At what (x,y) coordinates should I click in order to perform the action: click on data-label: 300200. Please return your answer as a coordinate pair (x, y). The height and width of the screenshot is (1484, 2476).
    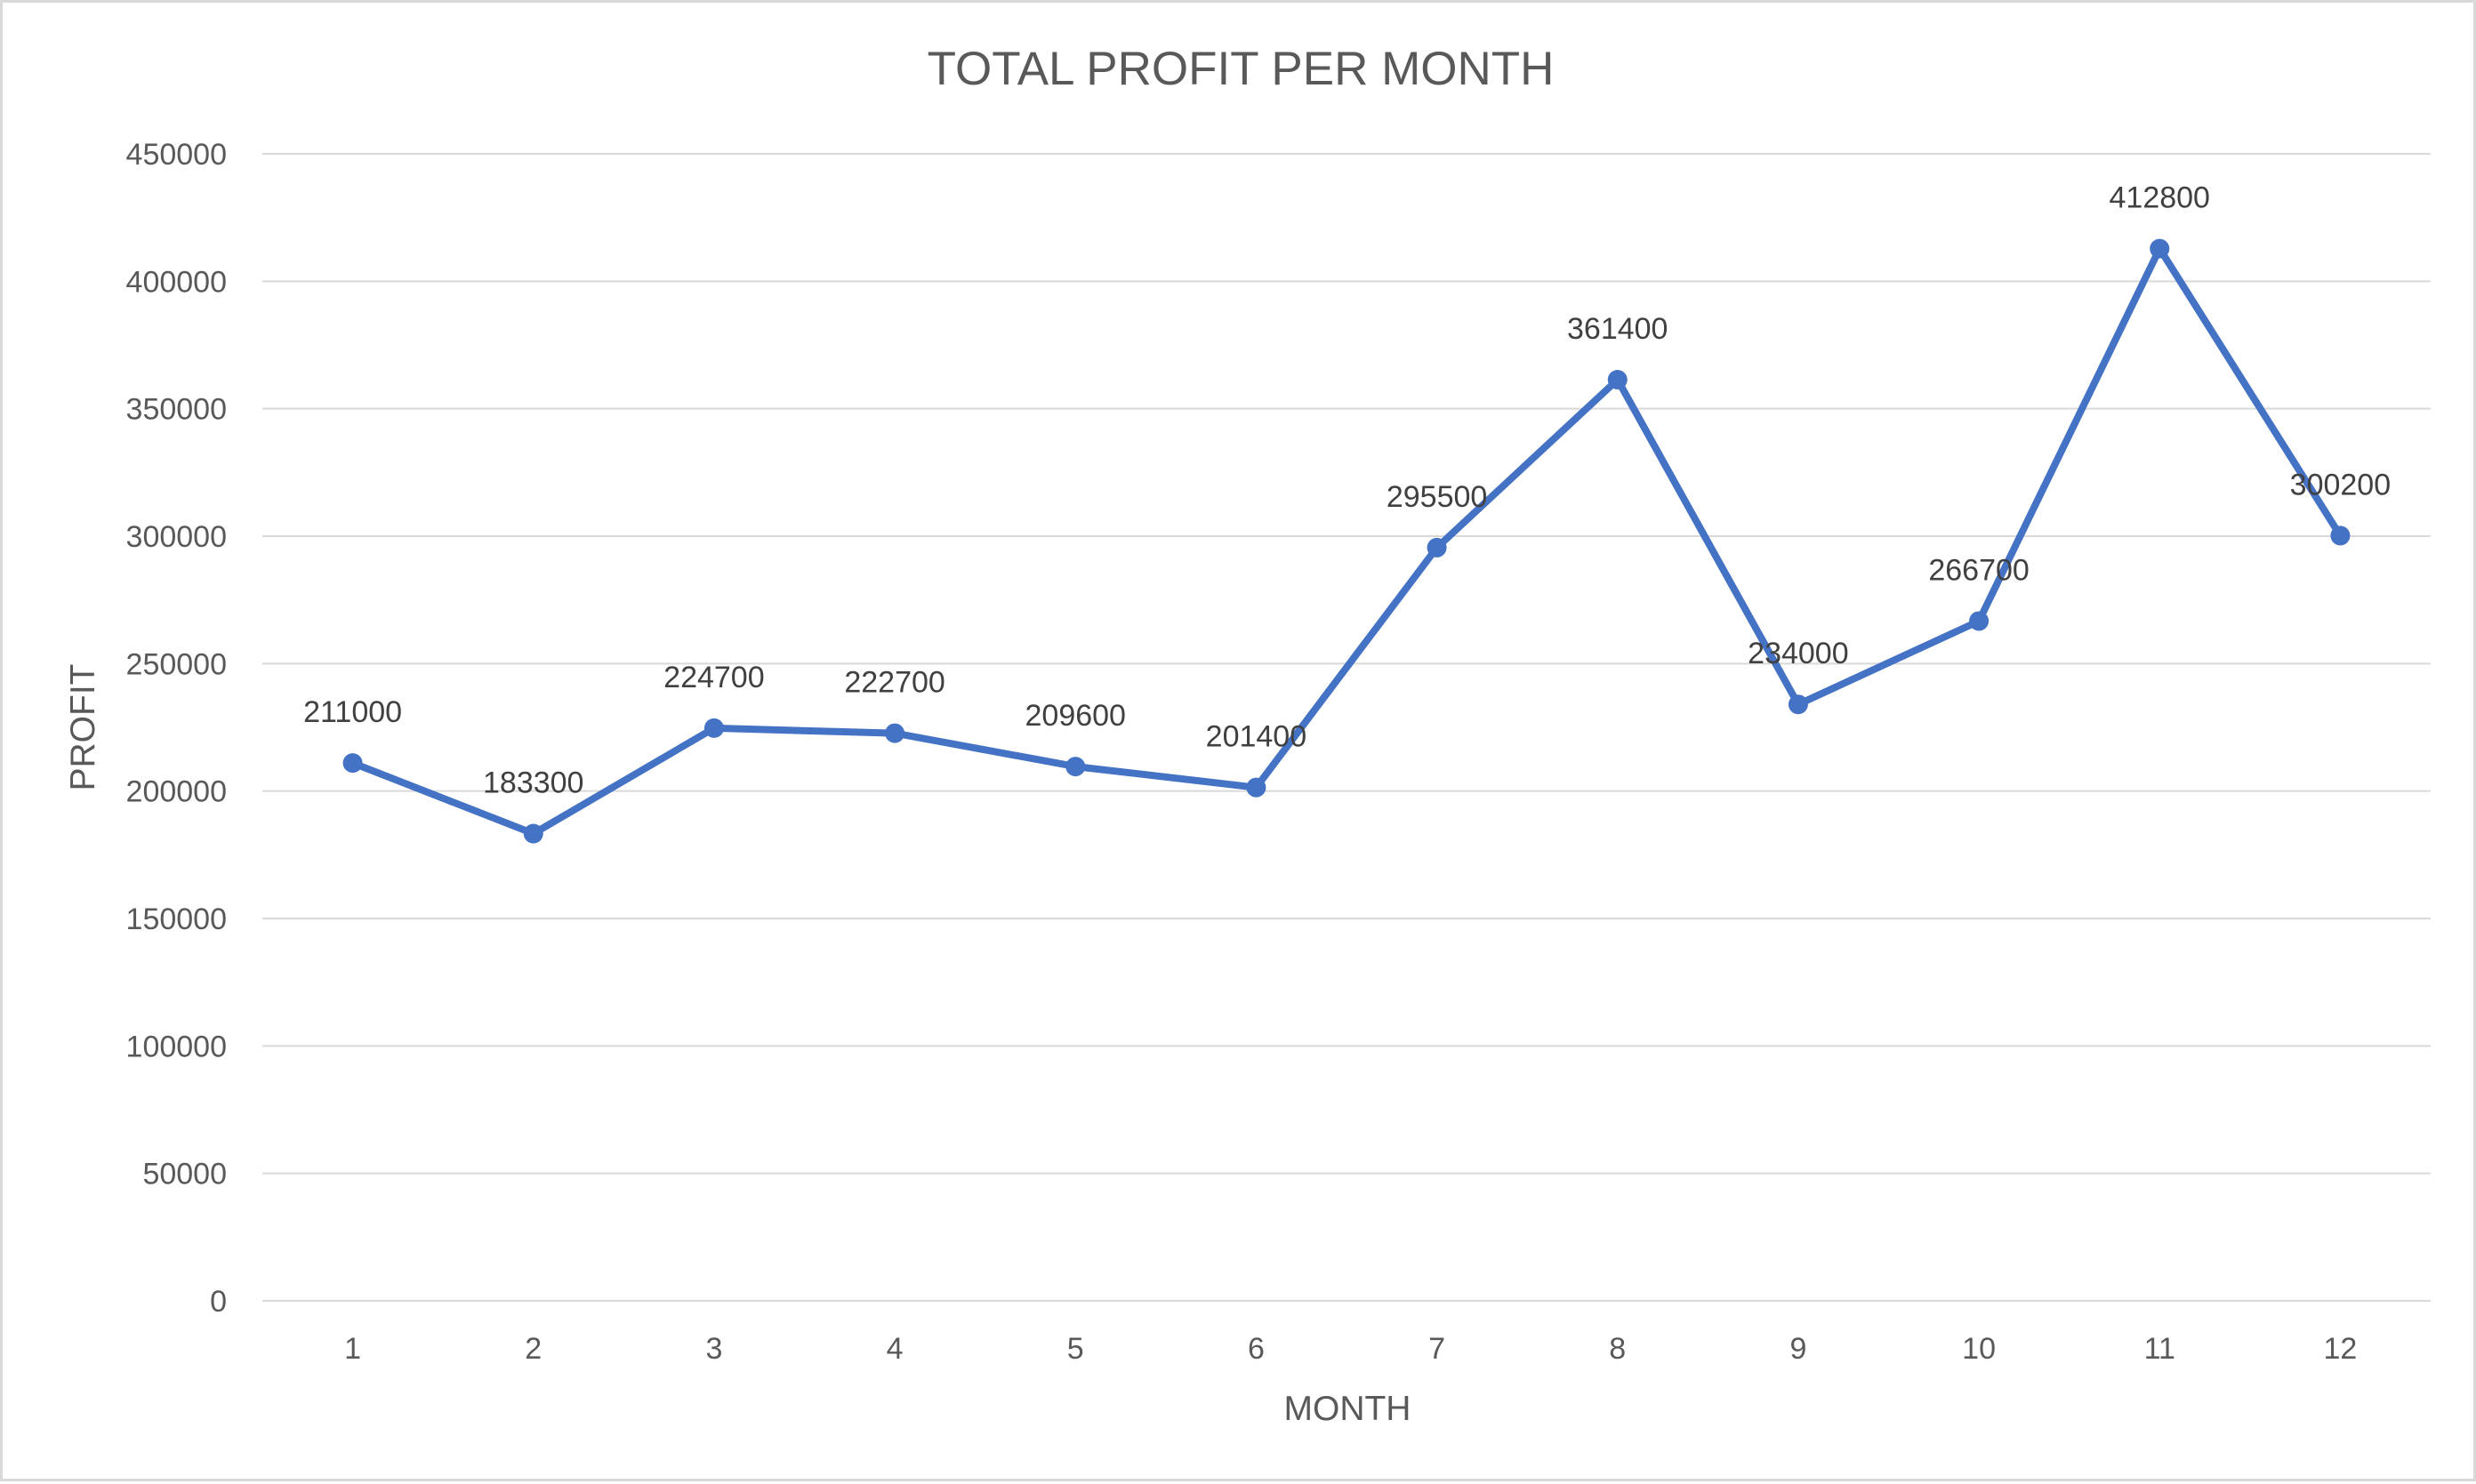
    Looking at the image, I should click on (2340, 484).